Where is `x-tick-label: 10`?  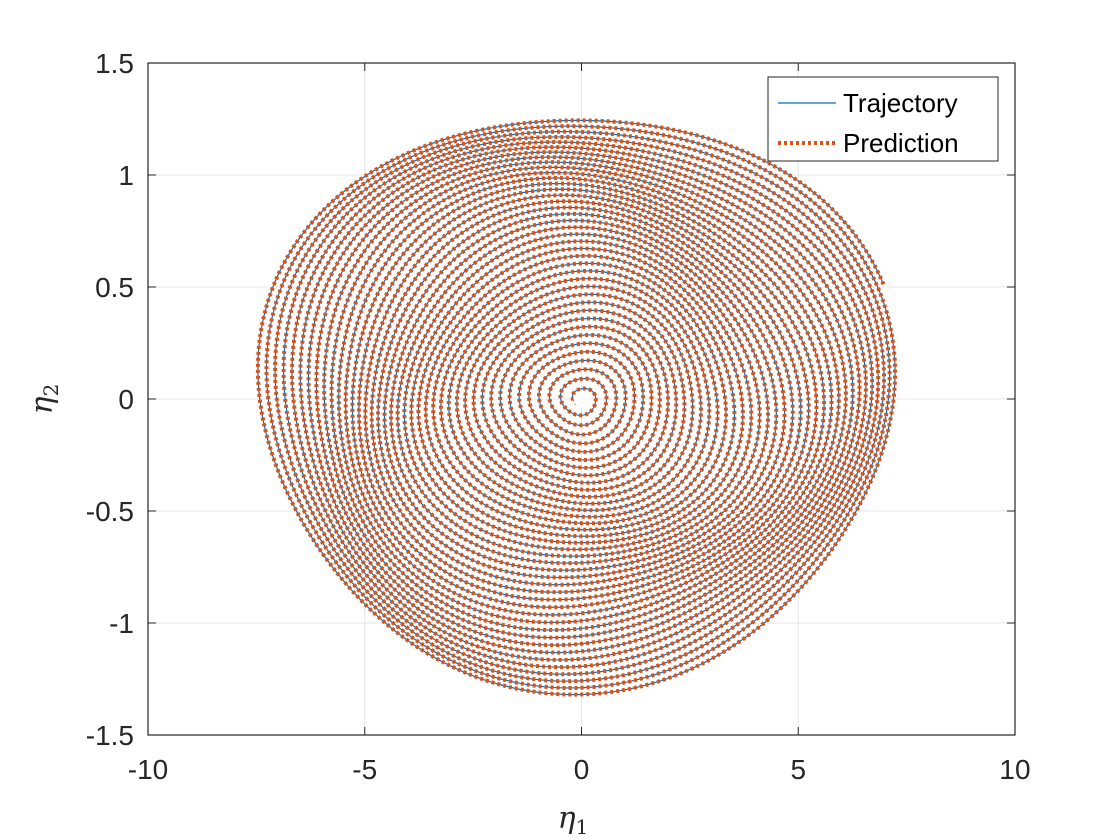
x-tick-label: 10 is located at coordinates (1014, 769).